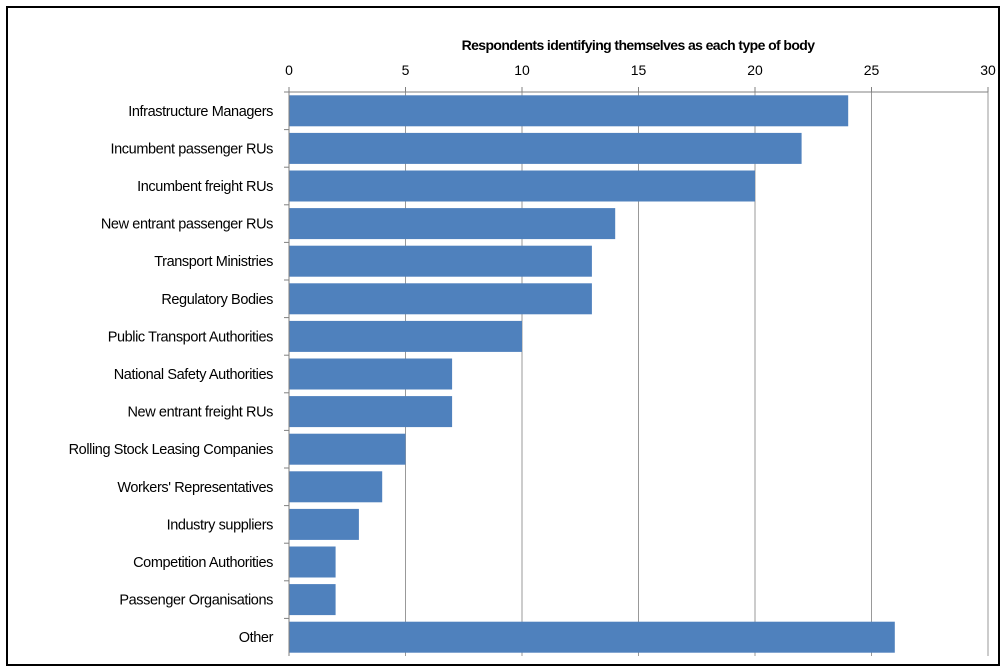 The width and height of the screenshot is (1002, 666). Describe the element at coordinates (187, 225) in the screenshot. I see `category-label: New entrant passenger RUs` at that location.